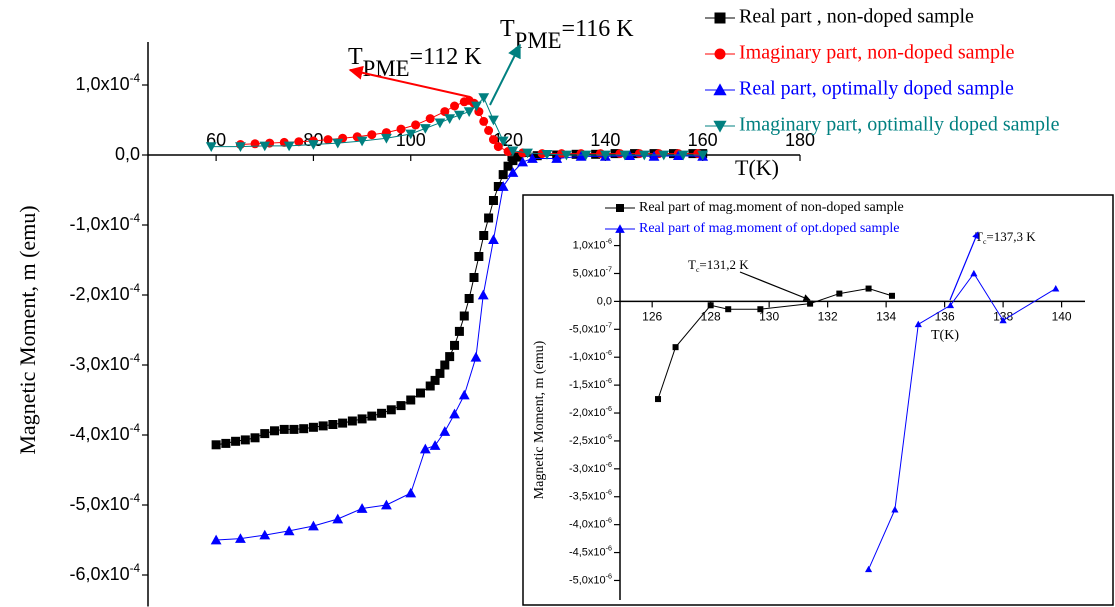 The width and height of the screenshot is (1115, 607). Describe the element at coordinates (105, 503) in the screenshot. I see `y-tick-label: -5,0x10⁻⁴` at that location.